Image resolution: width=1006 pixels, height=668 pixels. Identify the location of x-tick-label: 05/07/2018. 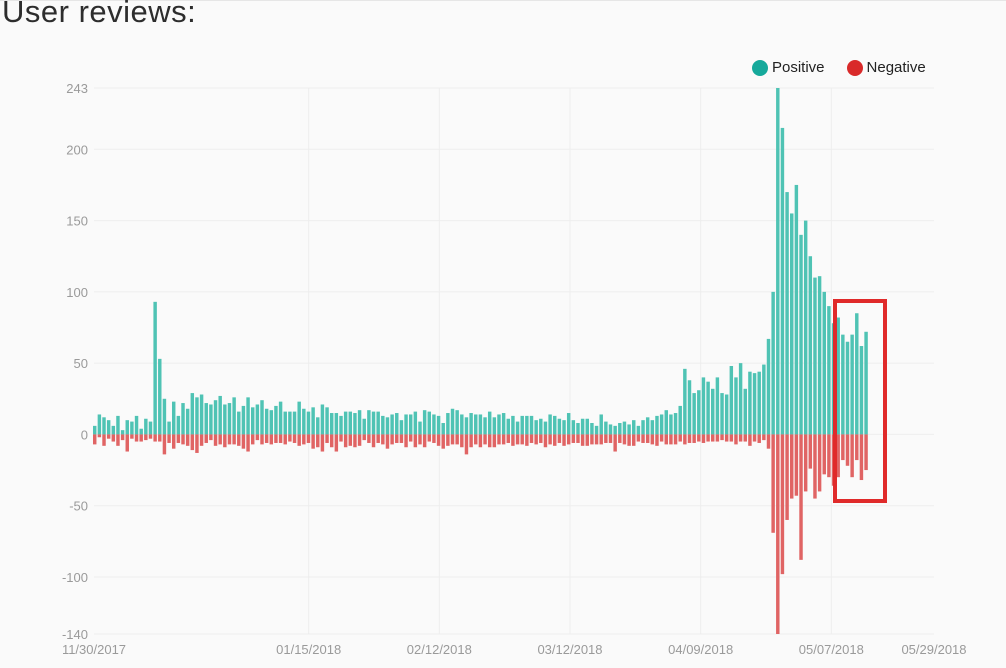
(831, 649).